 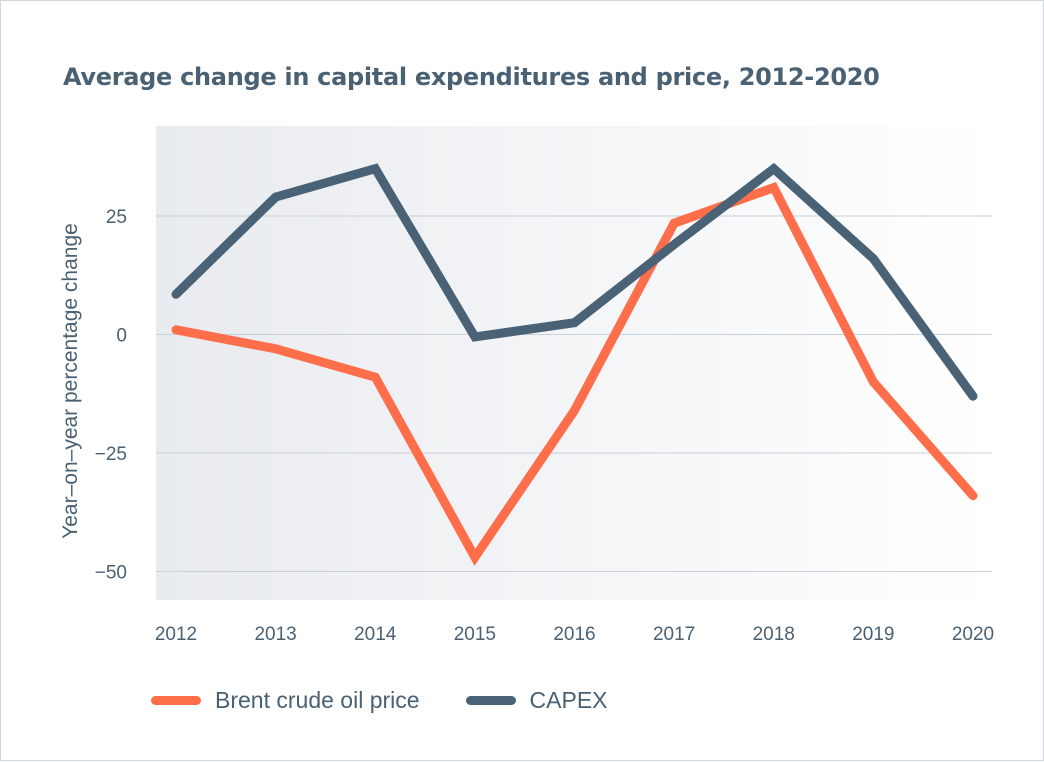 I want to click on y-tick-label: −50, so click(x=111, y=573).